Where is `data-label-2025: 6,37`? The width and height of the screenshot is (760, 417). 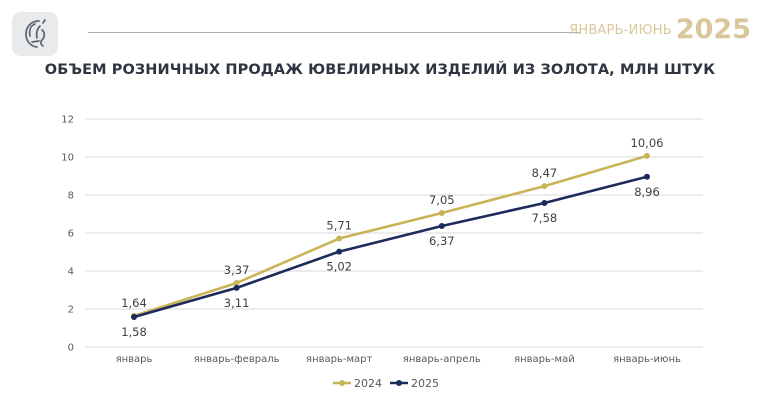
data-label-2025: 6,37 is located at coordinates (442, 241).